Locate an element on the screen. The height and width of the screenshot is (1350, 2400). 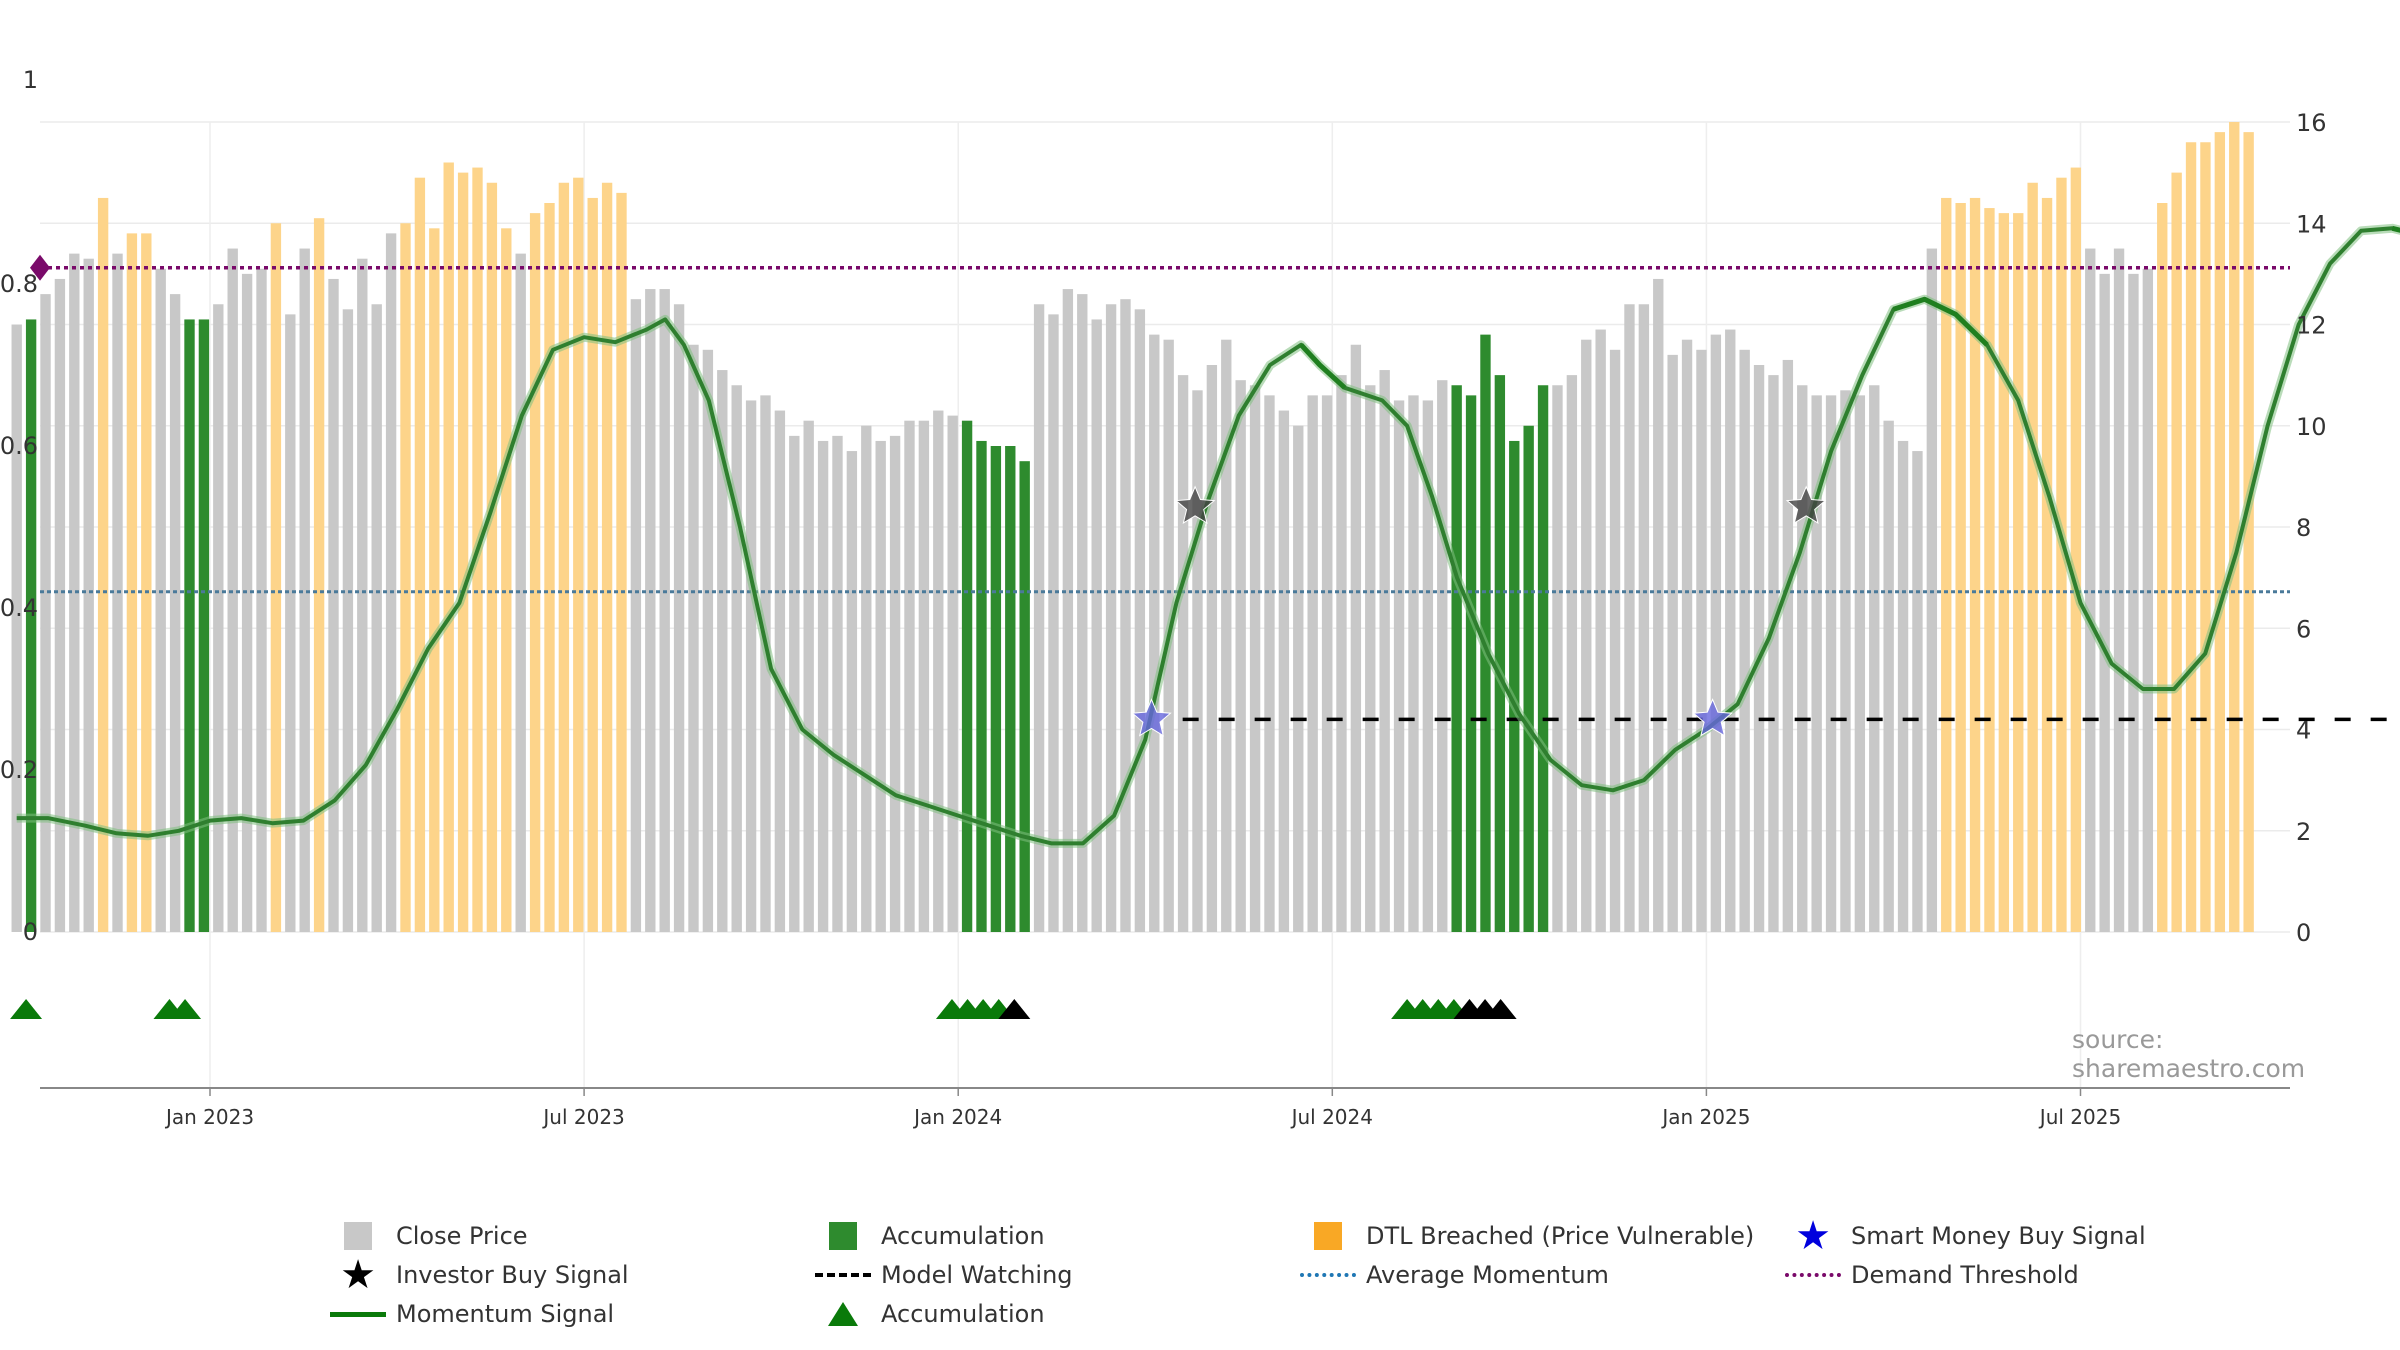
right-y-tick-label: 14 is located at coordinates (2311, 224).